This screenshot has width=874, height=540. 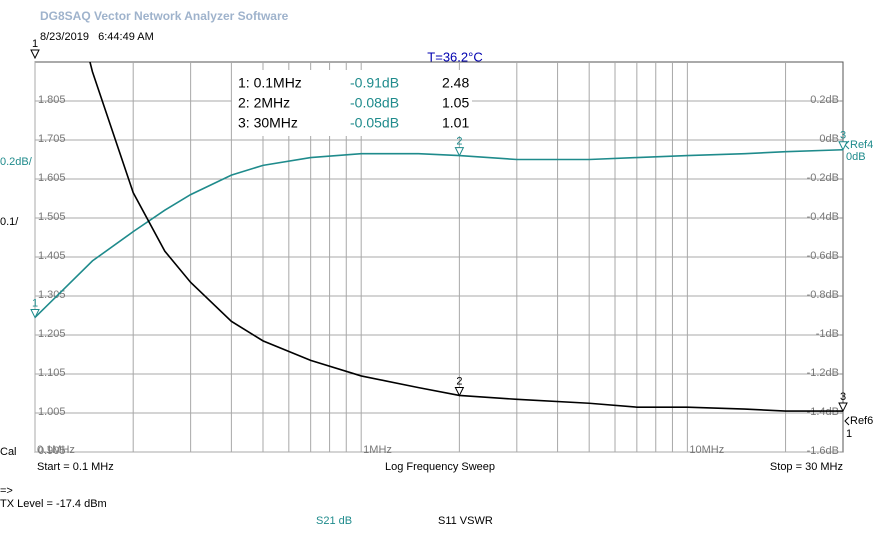 What do you see at coordinates (823, 451) in the screenshot?
I see `y2-tick-label: -1.6dB` at bounding box center [823, 451].